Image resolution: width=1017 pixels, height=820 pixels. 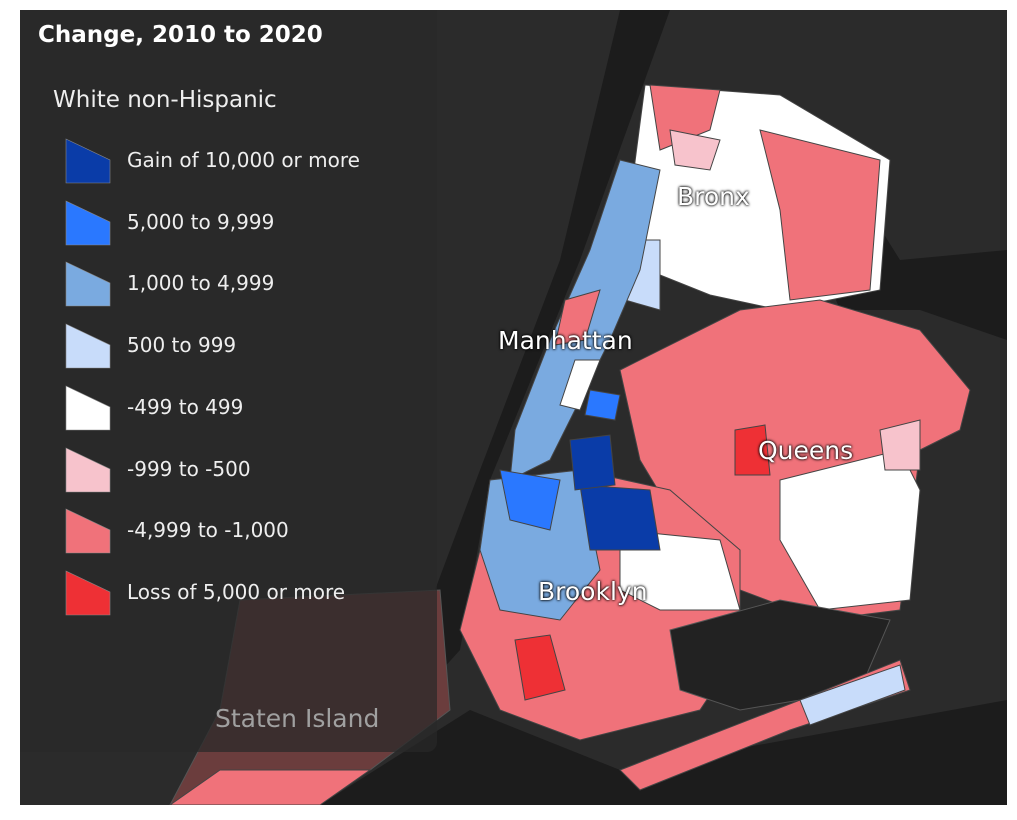 I want to click on water-bay, so click(x=663, y=752).